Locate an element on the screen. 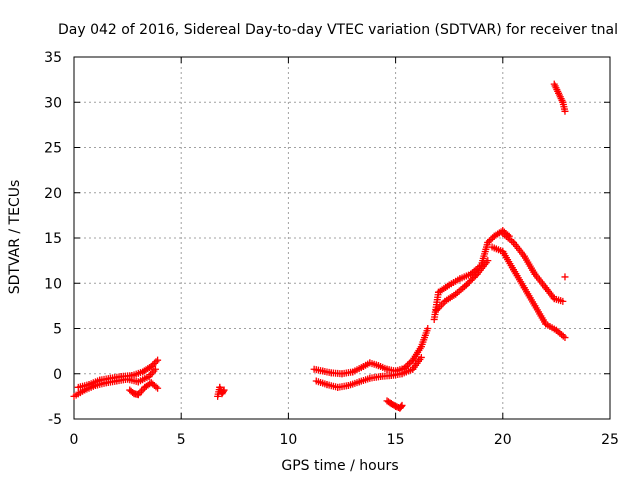  x-tick-label: 10 is located at coordinates (288, 440).